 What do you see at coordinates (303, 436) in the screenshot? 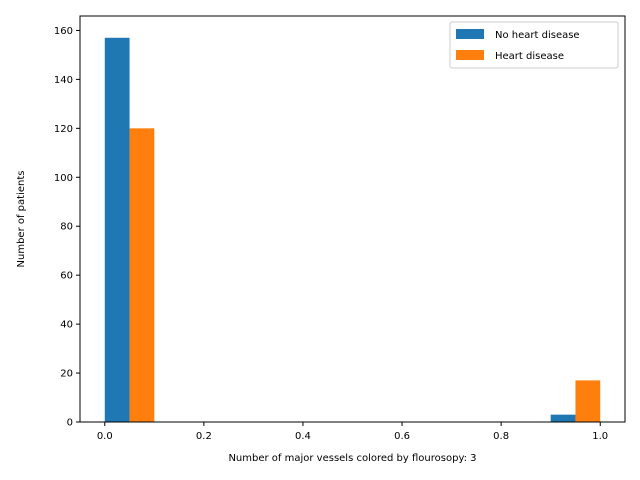
I see `x-tick-label: 0.4` at bounding box center [303, 436].